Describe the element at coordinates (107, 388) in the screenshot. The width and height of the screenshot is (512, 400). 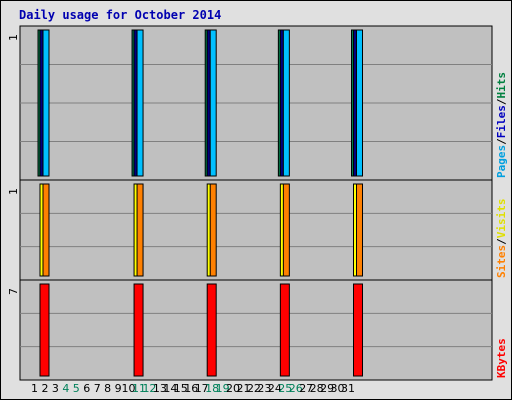
I see `x-tick-label: 8` at that location.